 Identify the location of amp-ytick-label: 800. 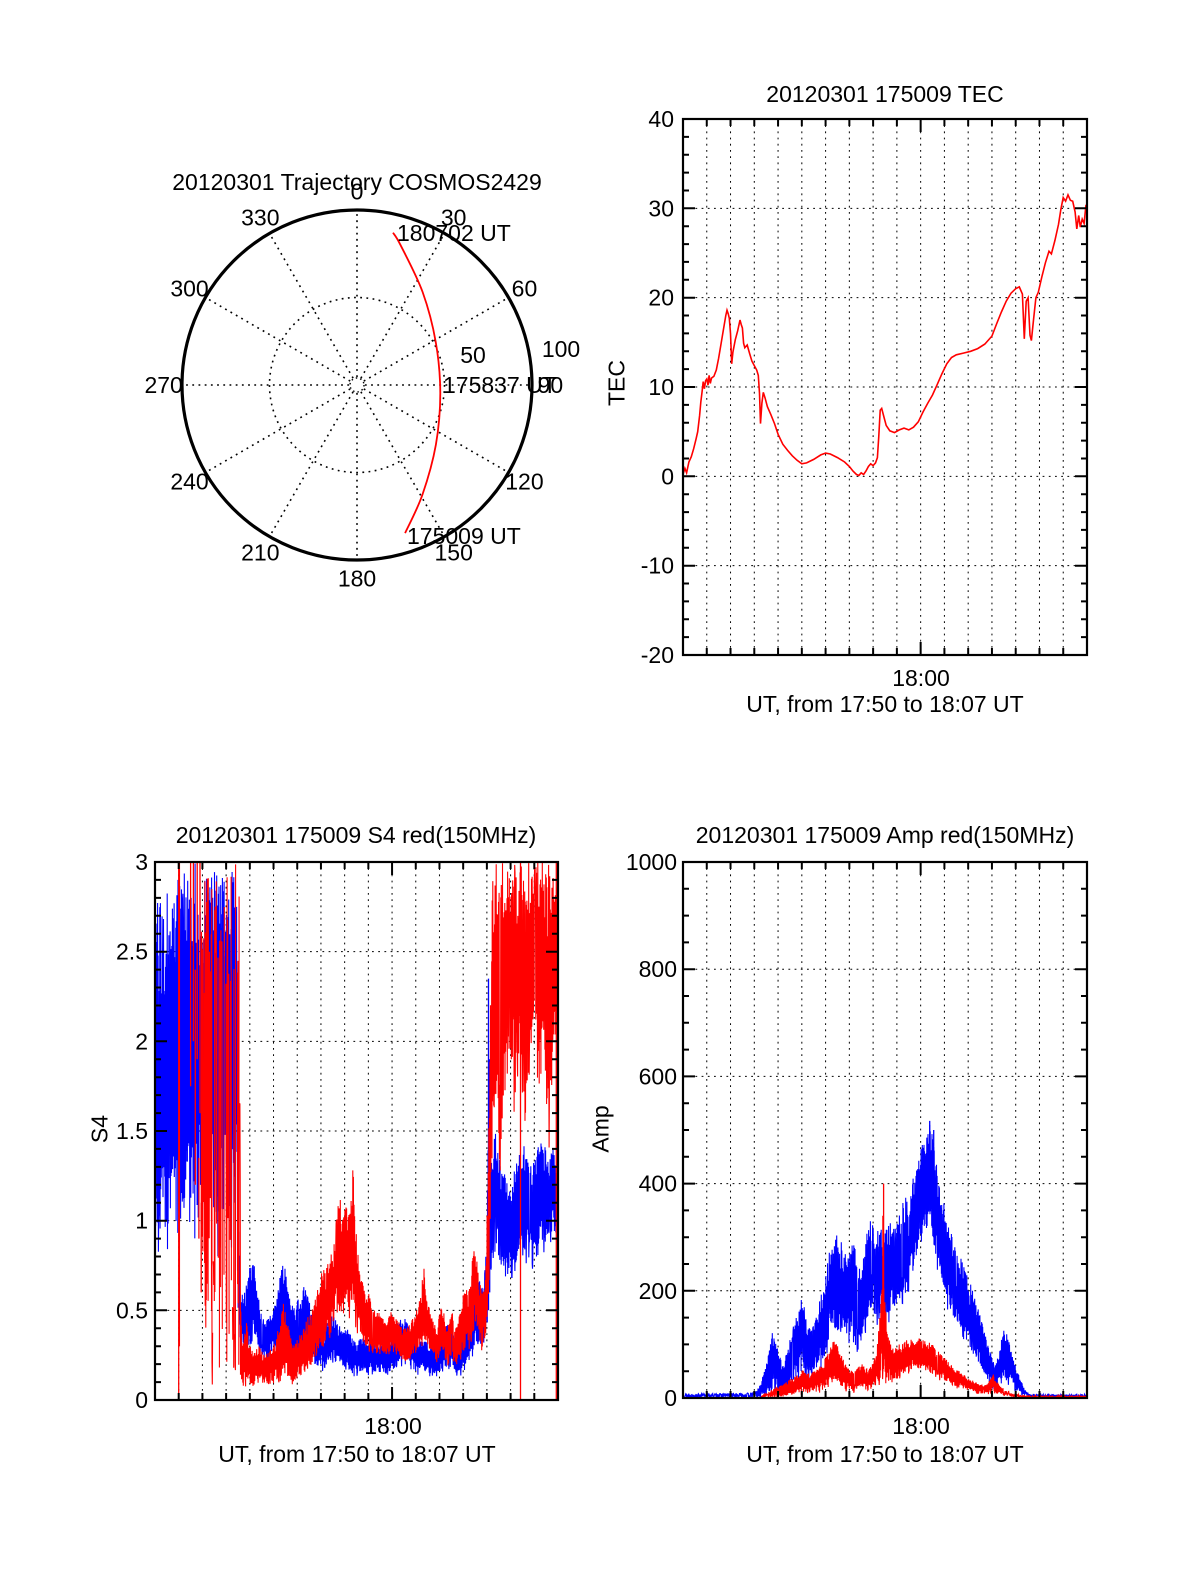
(658, 969).